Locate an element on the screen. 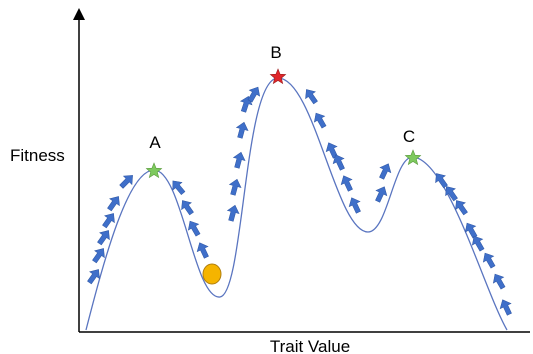 The width and height of the screenshot is (533, 354). x-axis-label: Trait Value is located at coordinates (310, 345).